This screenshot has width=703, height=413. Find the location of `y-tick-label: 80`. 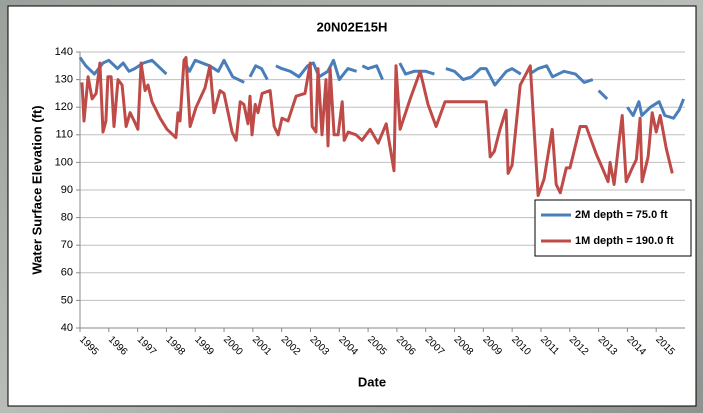

y-tick-label: 80 is located at coordinates (67, 218).